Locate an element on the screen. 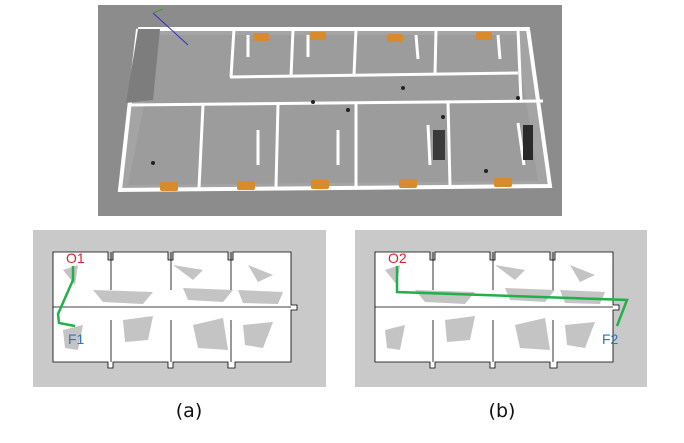 Image resolution: width=684 pixels, height=443 pixels. origin-label: O2 is located at coordinates (397, 258).